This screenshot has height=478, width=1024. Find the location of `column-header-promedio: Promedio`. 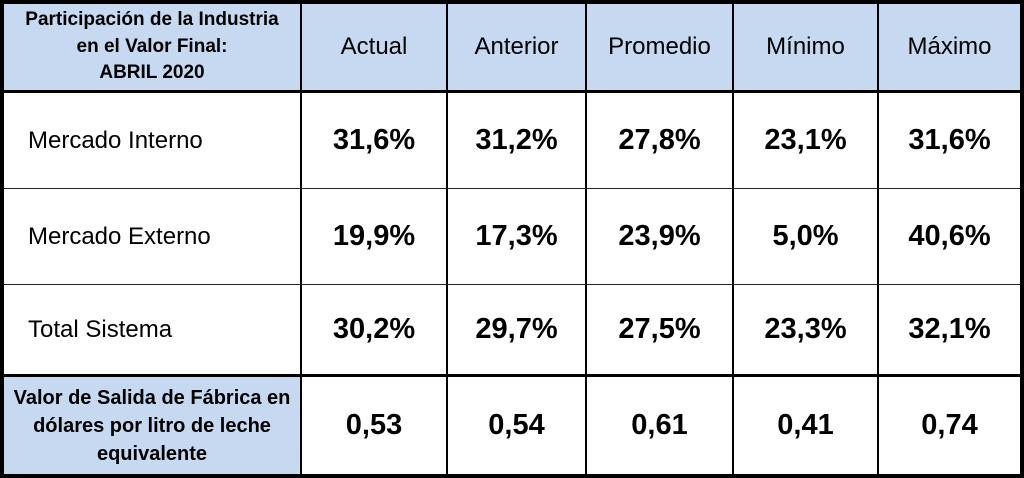

column-header-promedio: Promedio is located at coordinates (660, 48).